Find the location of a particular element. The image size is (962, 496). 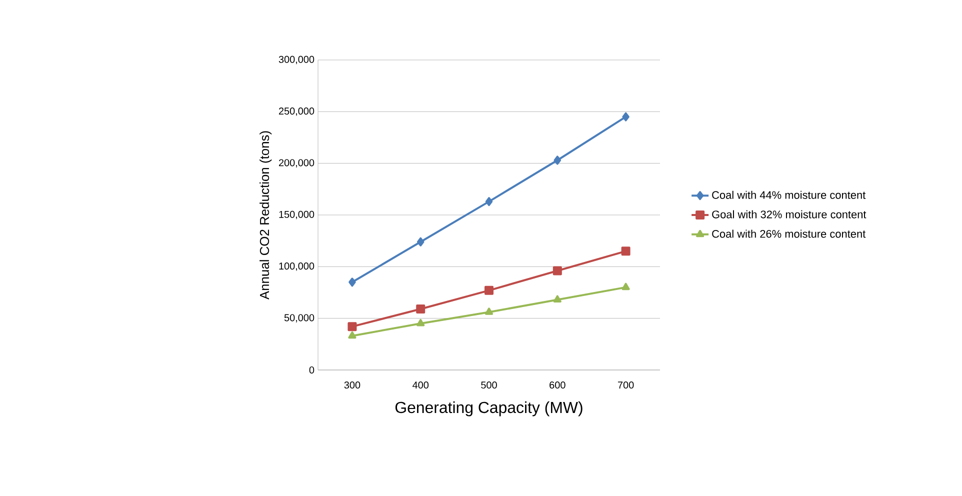

y-axis-title: Annual CO2 Reduction (tons) is located at coordinates (266, 215).